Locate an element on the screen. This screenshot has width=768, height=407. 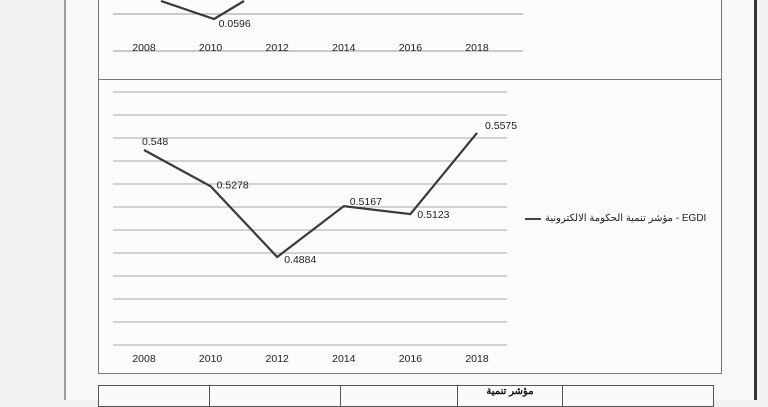
data-label: 0.0596 is located at coordinates (235, 24).